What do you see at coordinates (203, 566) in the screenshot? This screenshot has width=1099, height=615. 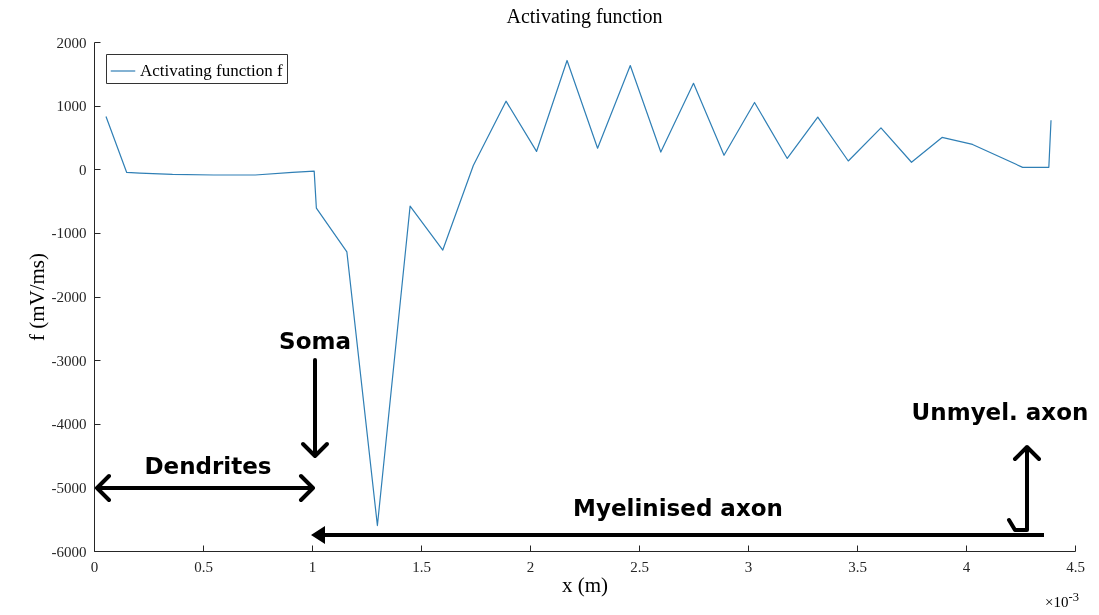 I see `x-tick-label: 0.5` at bounding box center [203, 566].